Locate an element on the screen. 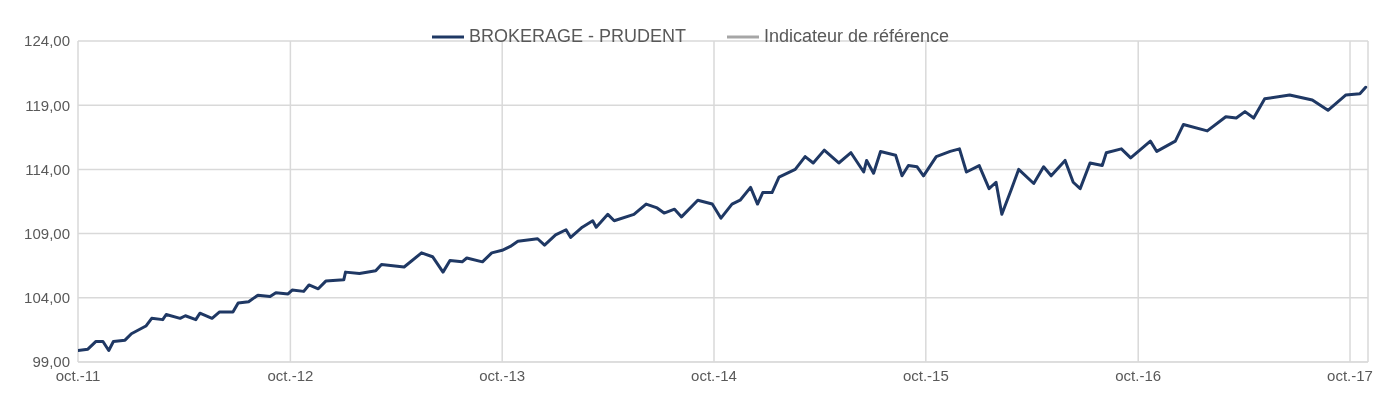  y-tick-label: 114,00 is located at coordinates (47, 169).